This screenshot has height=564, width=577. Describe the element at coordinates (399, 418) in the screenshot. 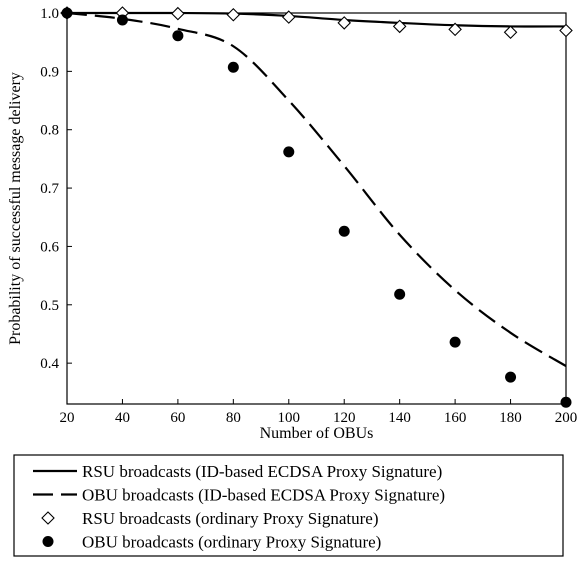

I see `x-tick-label: 140` at that location.